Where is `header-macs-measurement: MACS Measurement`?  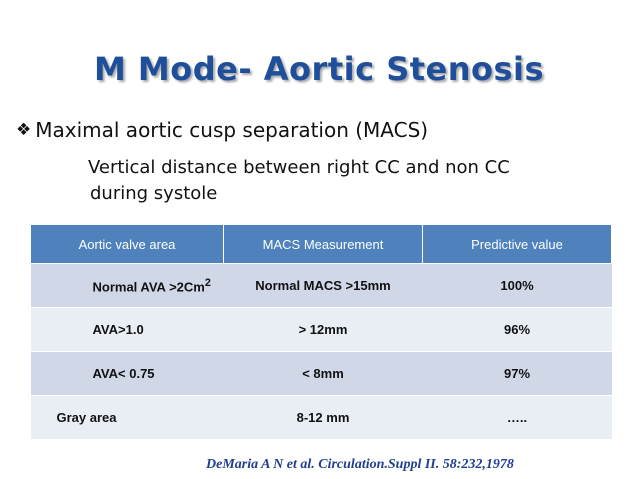 header-macs-measurement: MACS Measurement is located at coordinates (323, 244).